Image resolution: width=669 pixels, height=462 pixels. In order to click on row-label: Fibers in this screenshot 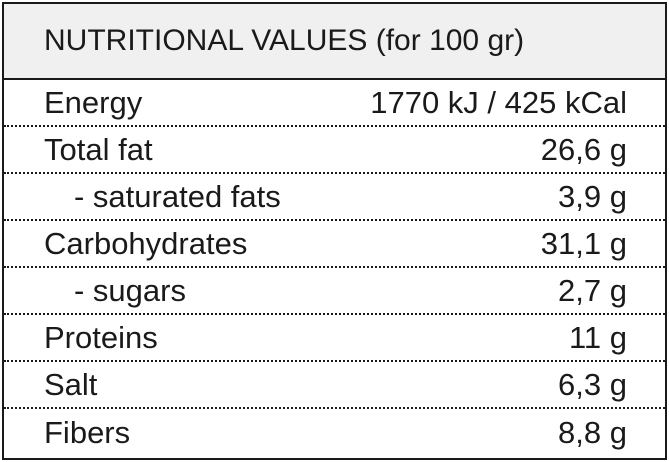, I will do `click(87, 432)`.